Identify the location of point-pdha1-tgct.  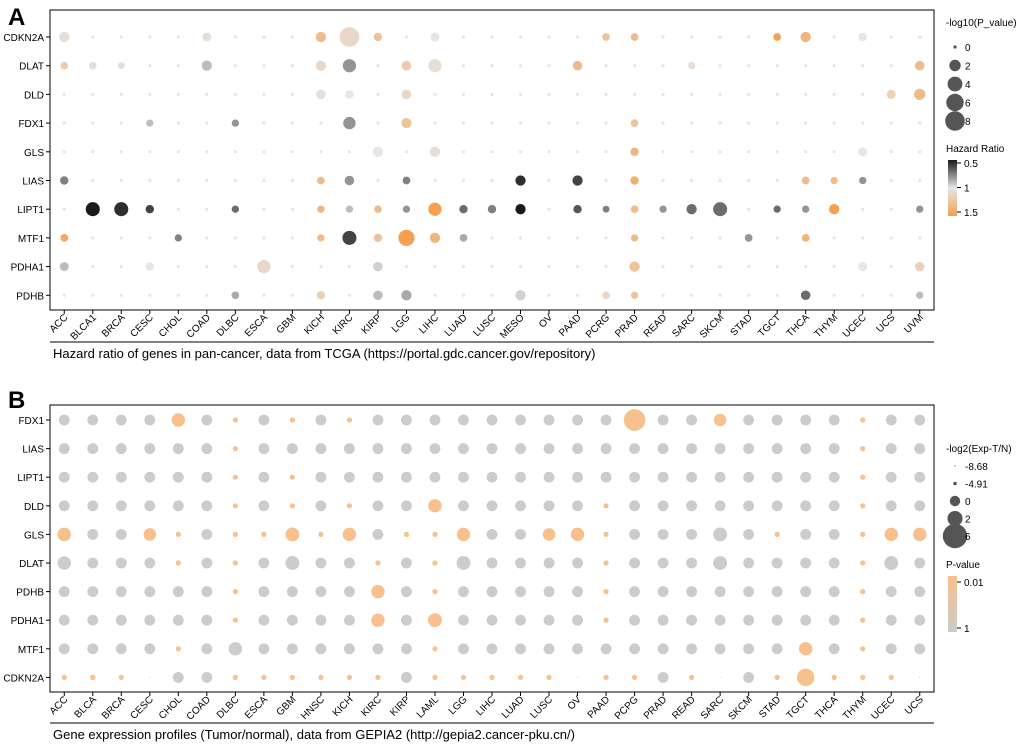
(777, 267).